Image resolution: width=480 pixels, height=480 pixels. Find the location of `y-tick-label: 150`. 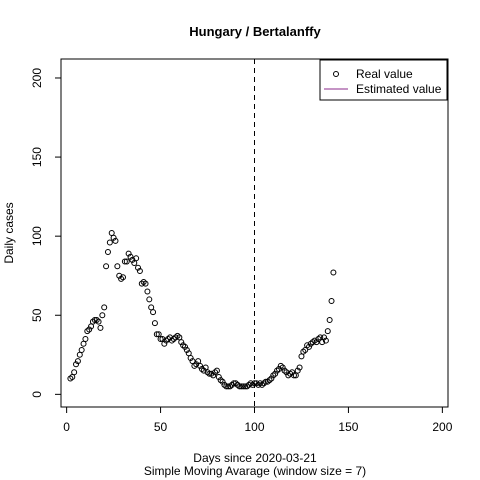

y-tick-label: 150 is located at coordinates (37, 157).